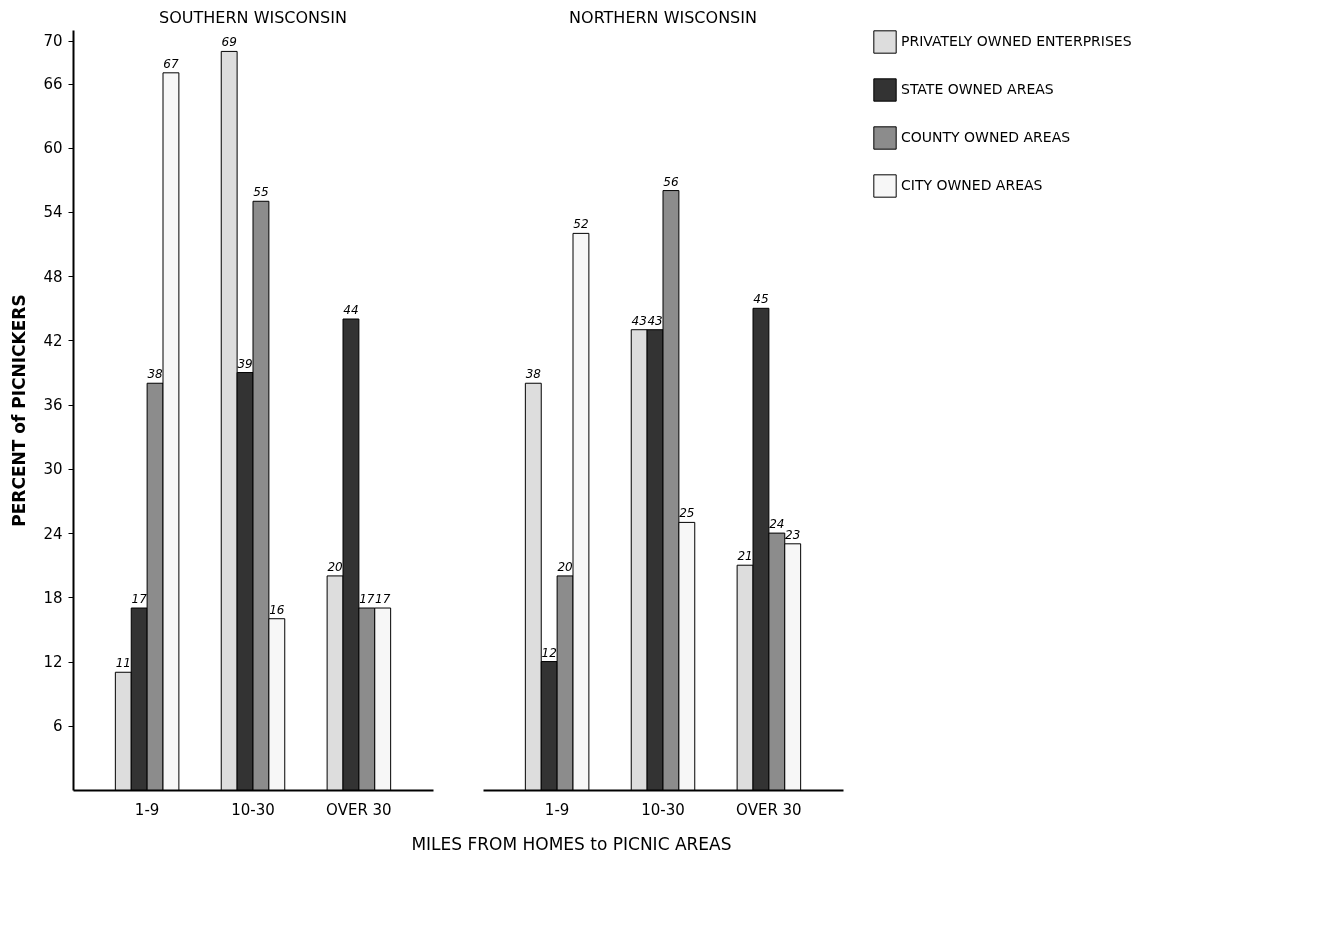 Image resolution: width=1320 pixels, height=929 pixels. What do you see at coordinates (53, 41) in the screenshot?
I see `y-tick-label: 70` at bounding box center [53, 41].